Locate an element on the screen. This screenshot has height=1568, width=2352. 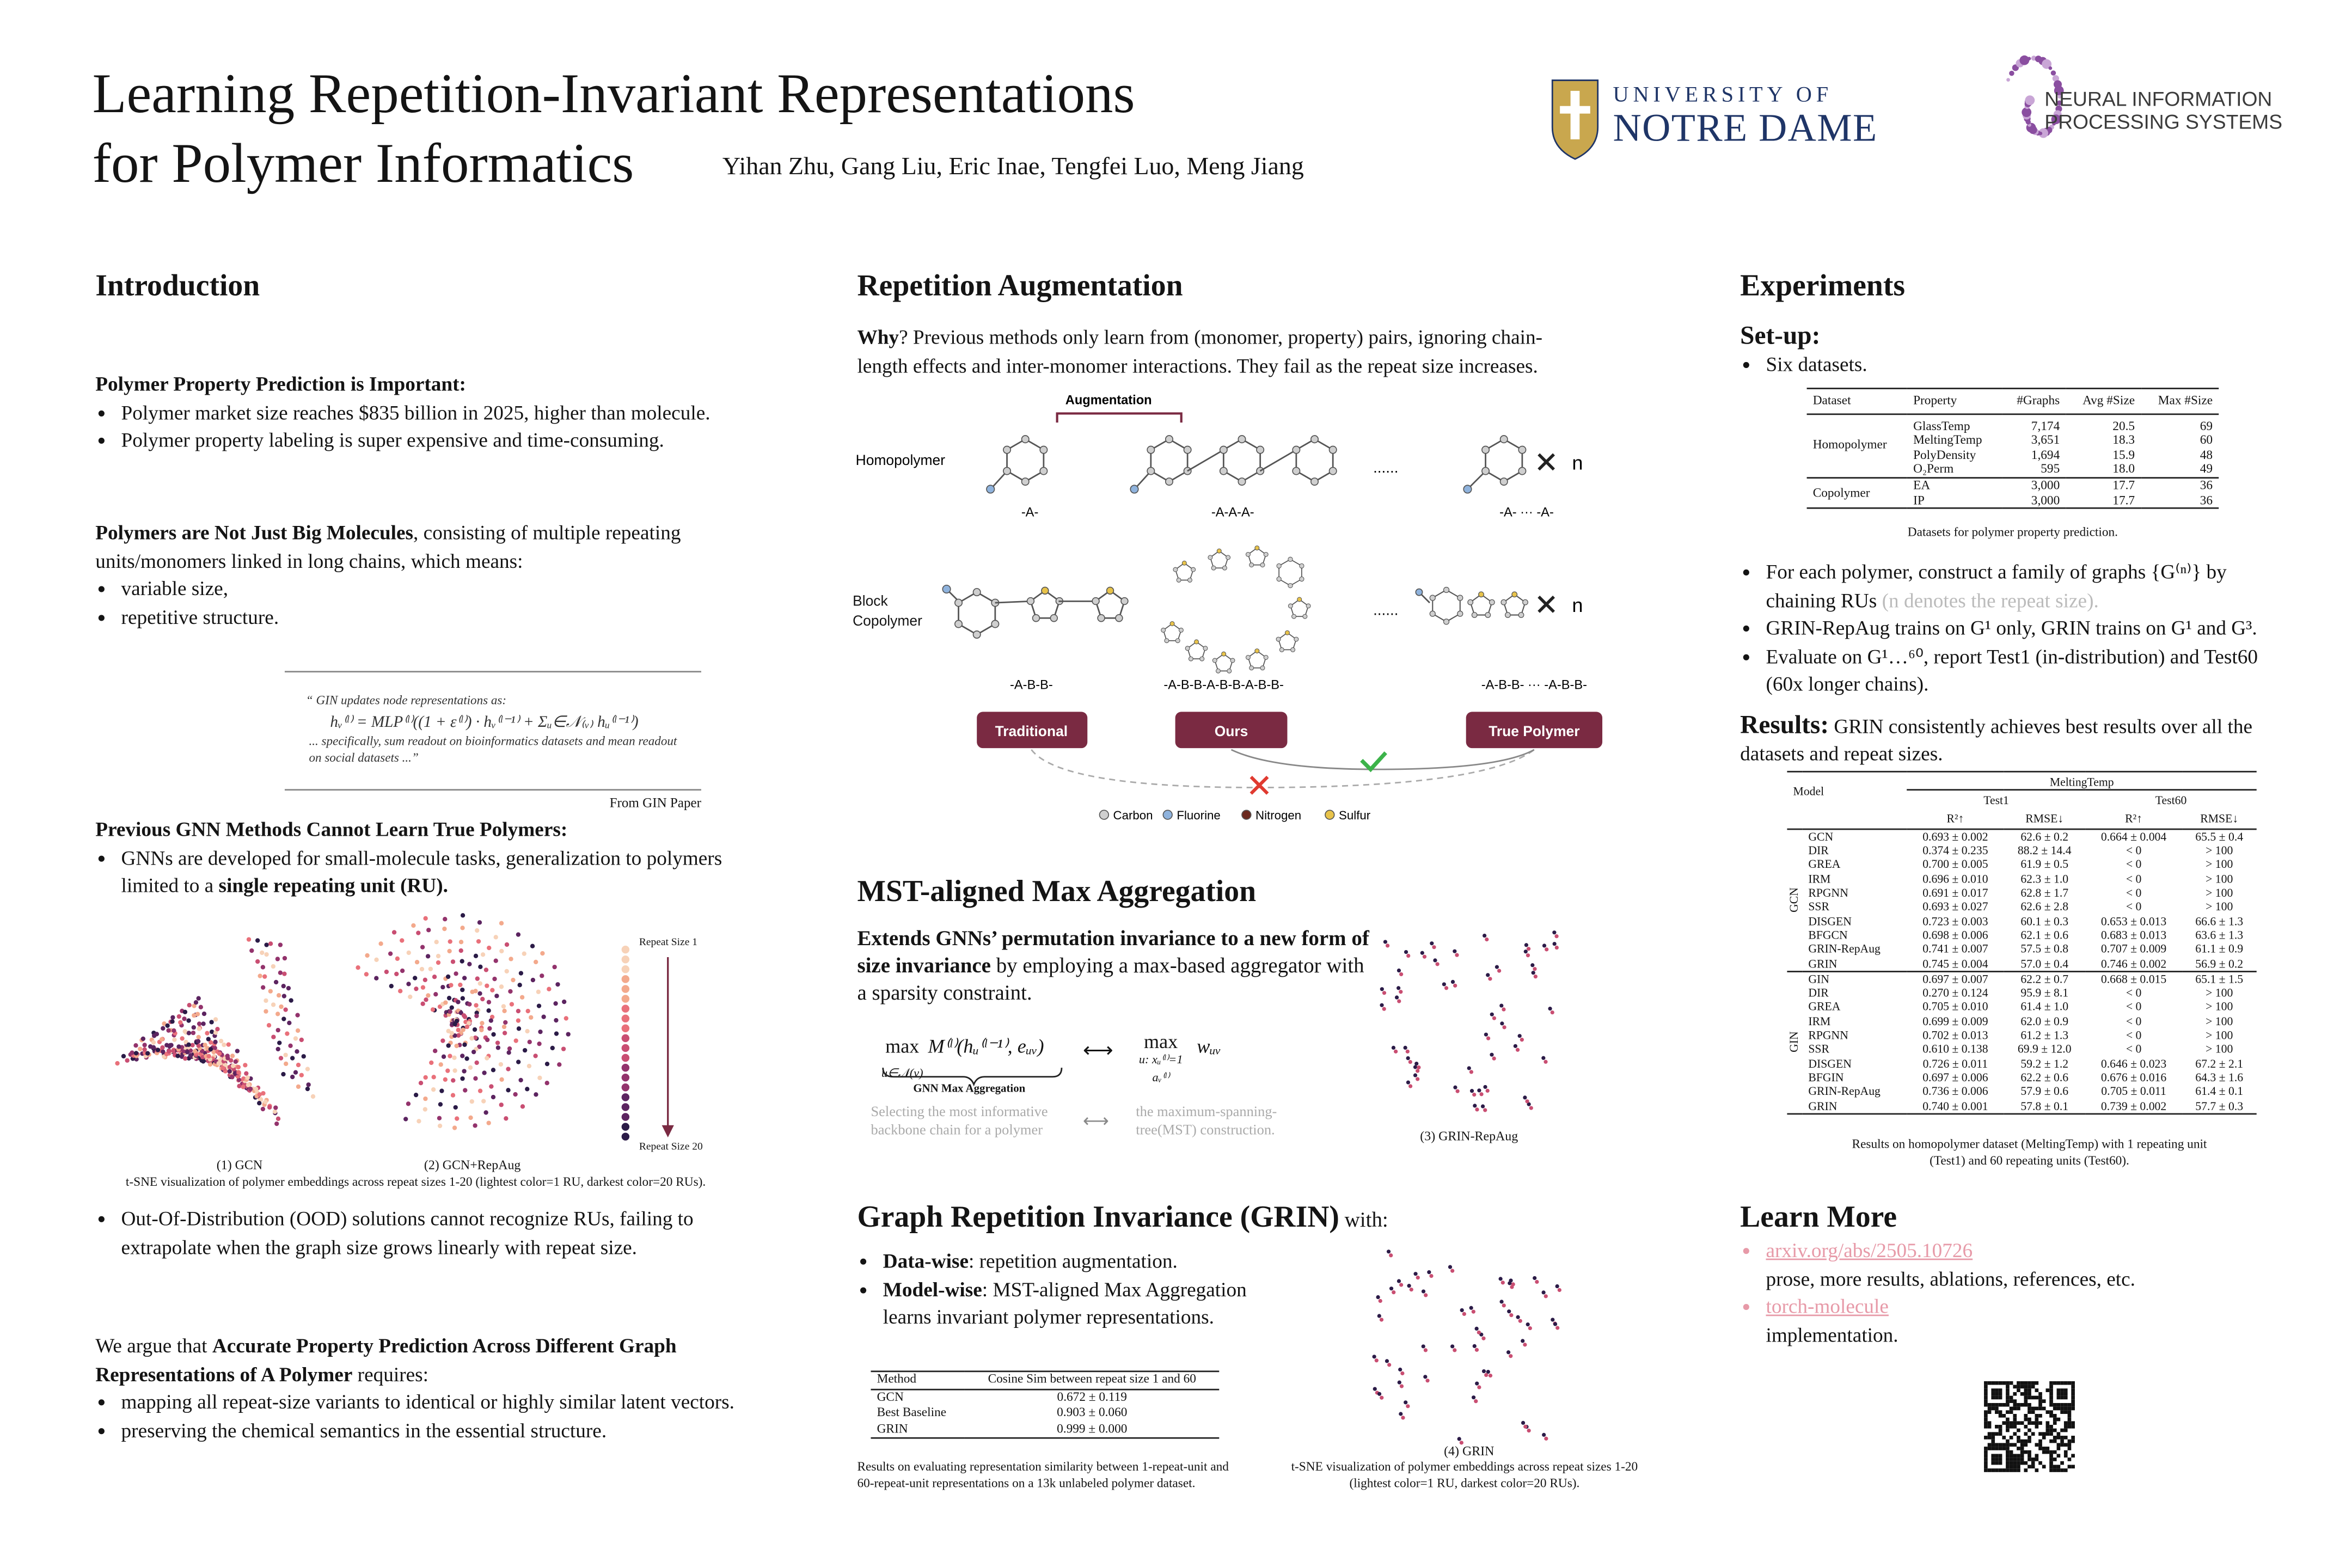
table-row: O₂Perm 595 18.0 49 is located at coordinates (2013, 469).